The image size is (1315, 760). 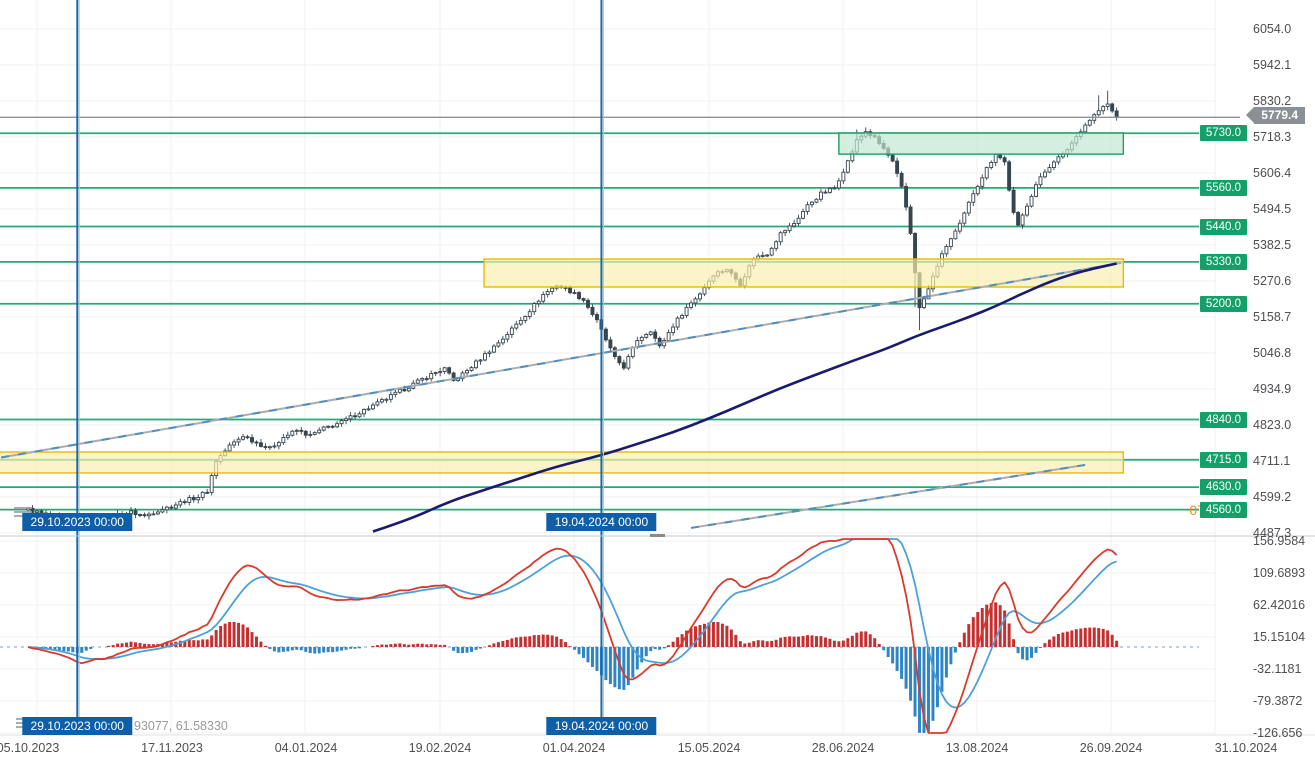 I want to click on level-price-badge: 4715.0, so click(x=1223, y=459).